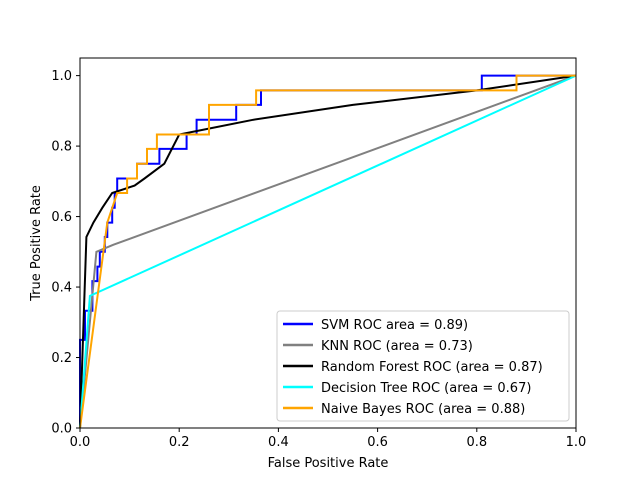  Describe the element at coordinates (328, 439) in the screenshot. I see `x-axis-ticks: 0.0 0.2 0.4 0.6 0.8 1.0` at that location.